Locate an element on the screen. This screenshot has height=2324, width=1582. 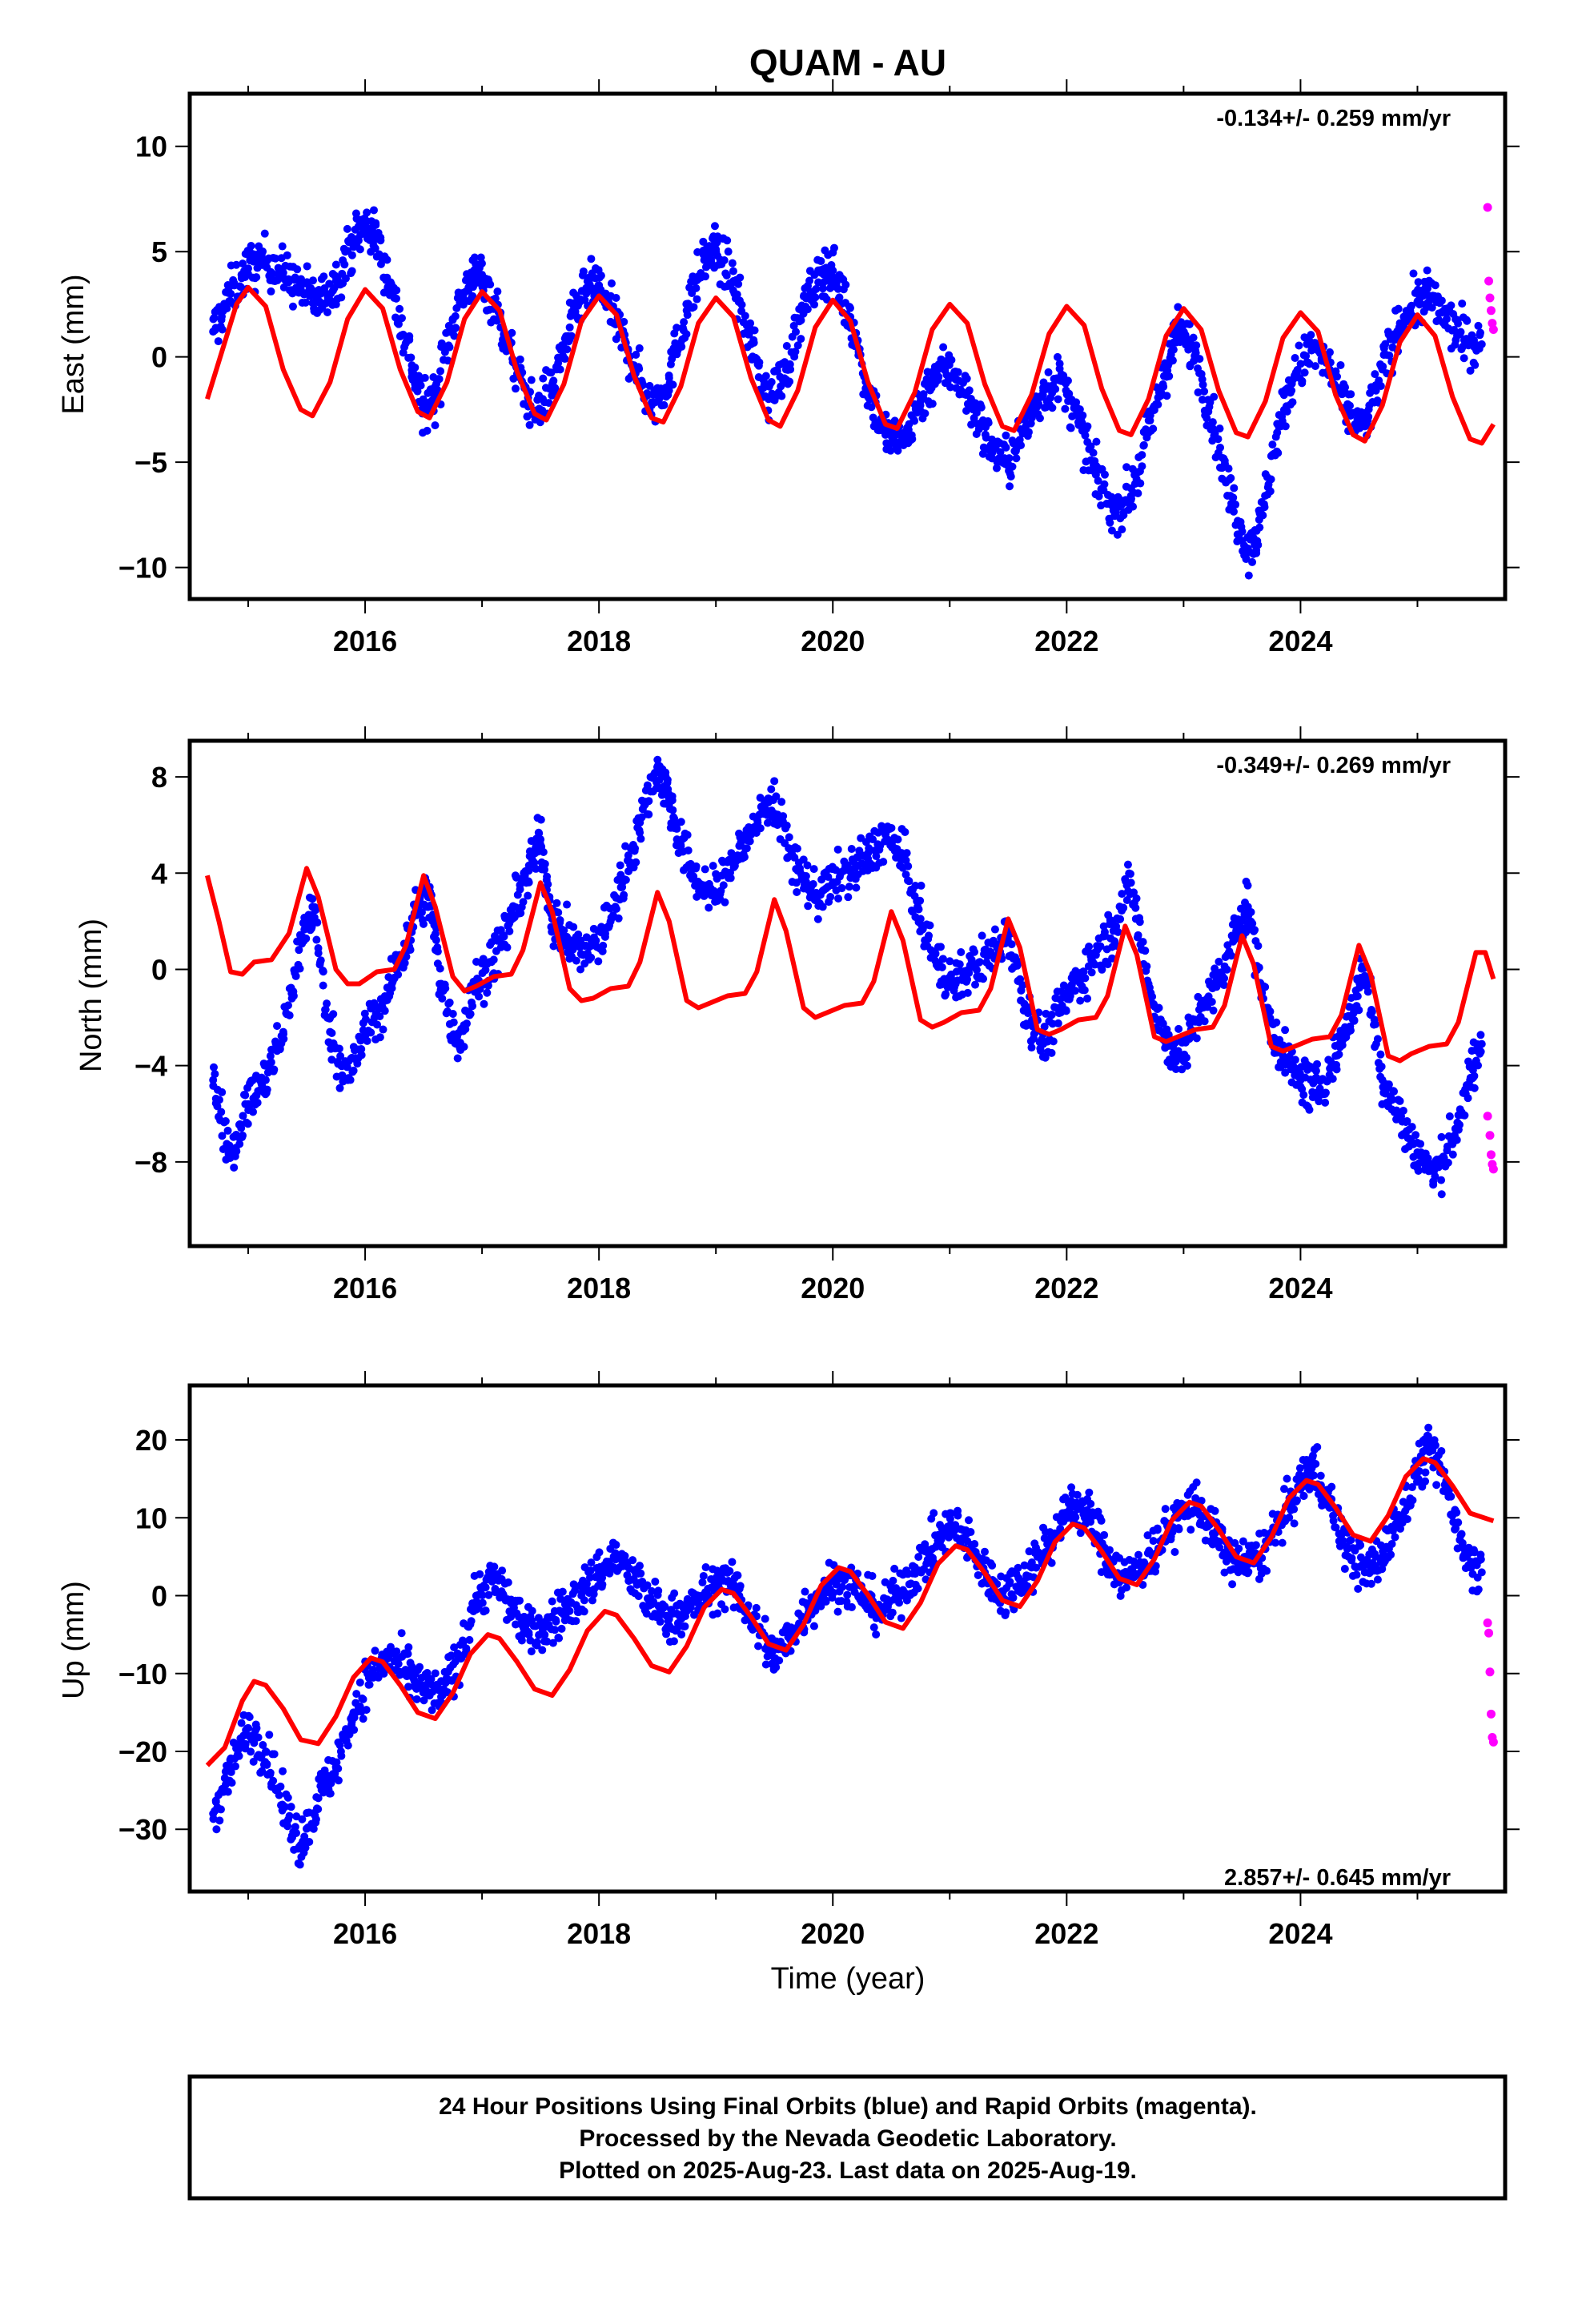
east-data-layer is located at coordinates (851, 391).